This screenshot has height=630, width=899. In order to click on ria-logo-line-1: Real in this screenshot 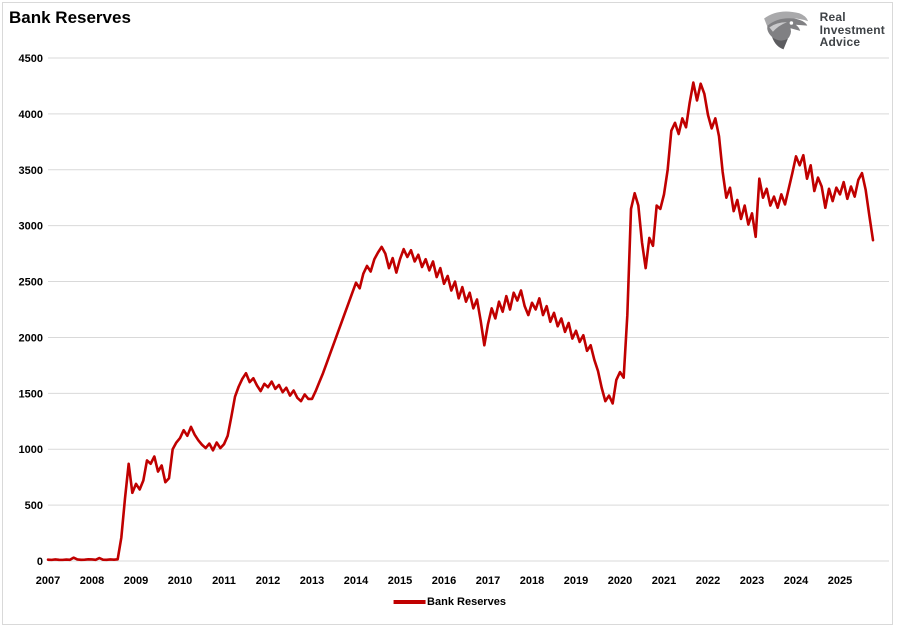, I will do `click(832, 17)`.